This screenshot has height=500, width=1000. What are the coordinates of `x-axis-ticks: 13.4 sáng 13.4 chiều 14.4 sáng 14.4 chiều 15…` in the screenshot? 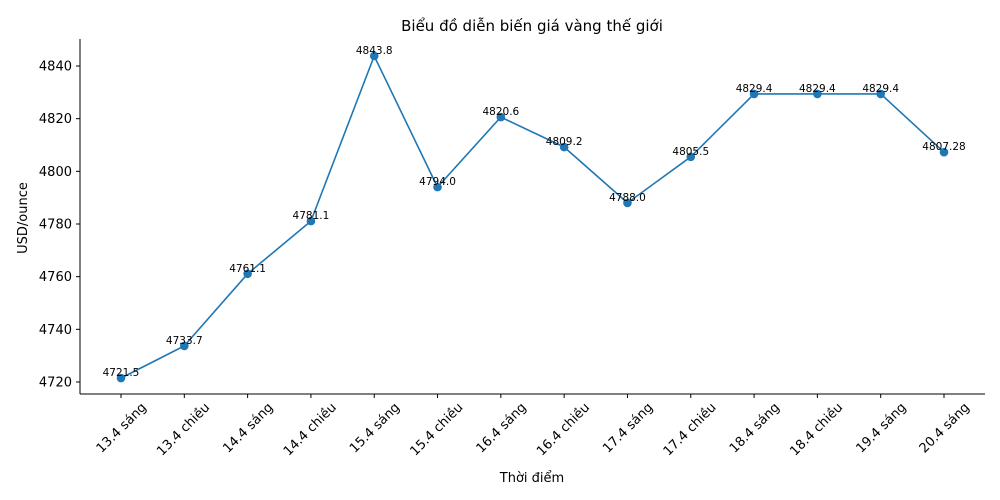 It's located at (533, 426).